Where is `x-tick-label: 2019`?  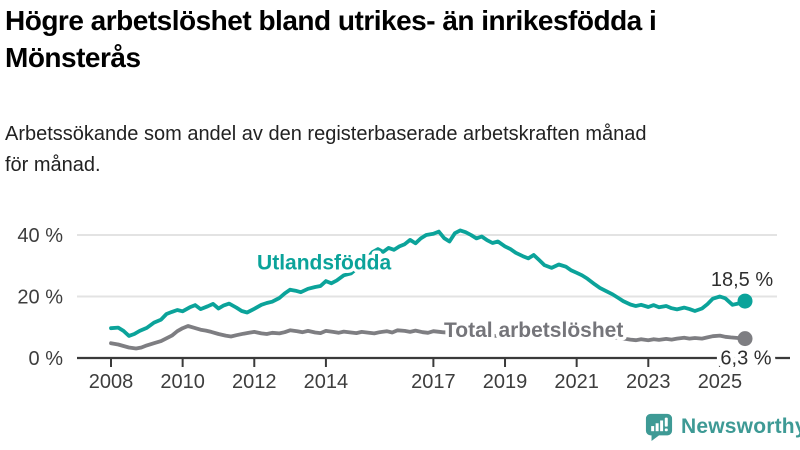 x-tick-label: 2019 is located at coordinates (505, 382).